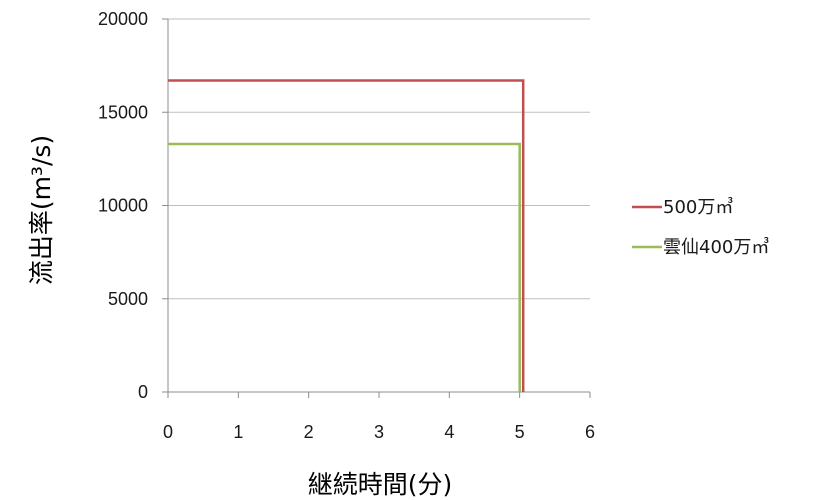  I want to click on y-tick-labels: 0 5000 10000 15000 20000, so click(123, 205).